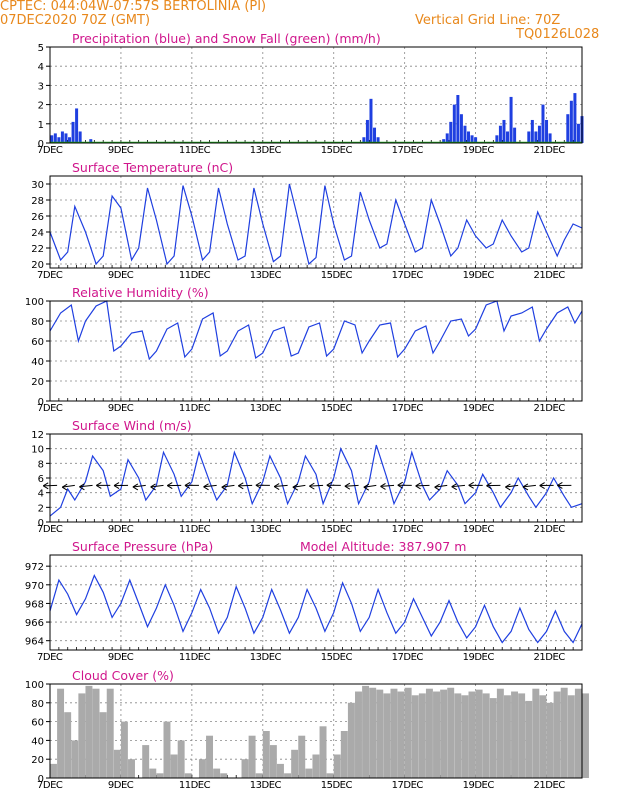 This screenshot has height=800, width=618. I want to click on header-grid-note: Vertical Grid Line: 70Z, so click(488, 20).